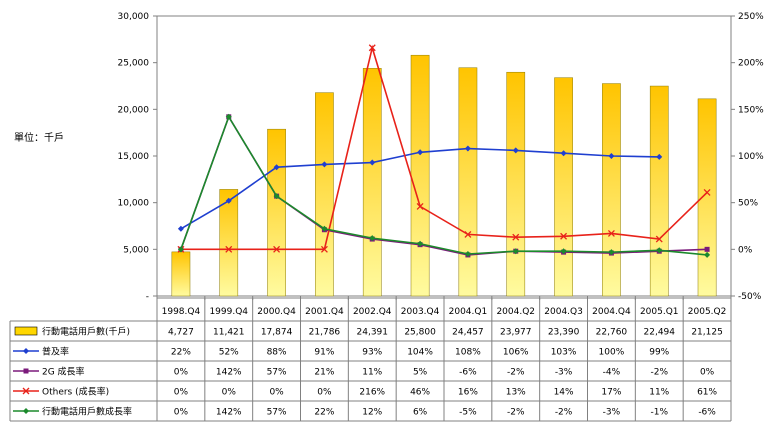 The width and height of the screenshot is (780, 440). Describe the element at coordinates (611, 393) in the screenshot. I see `data-label: 17%` at that location.